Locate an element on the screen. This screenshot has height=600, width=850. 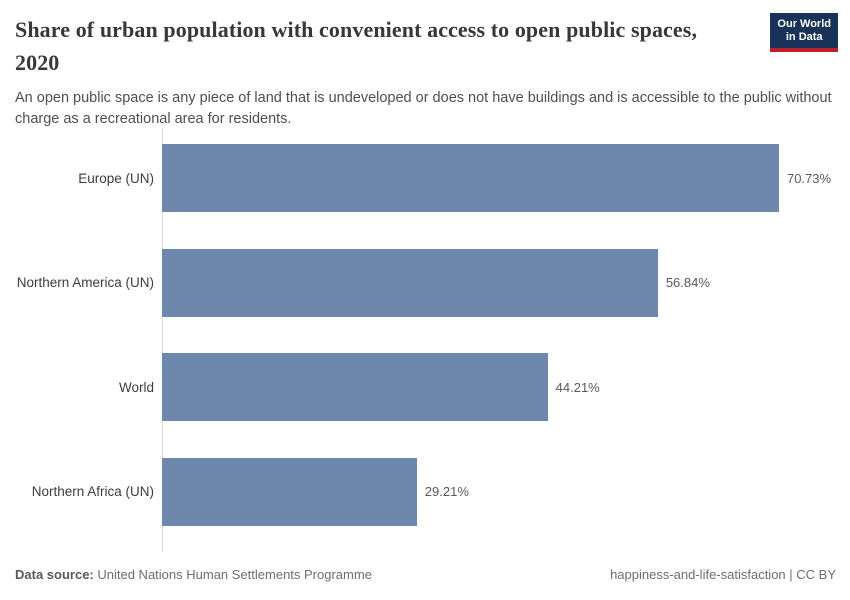
bar-area: 44.21% is located at coordinates (506, 387).